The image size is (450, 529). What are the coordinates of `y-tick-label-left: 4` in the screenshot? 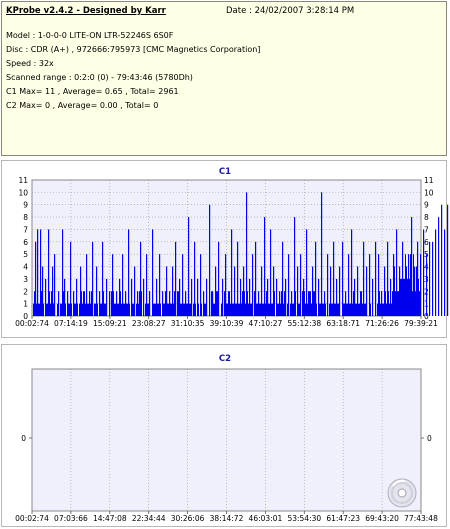 It's located at (25, 267).